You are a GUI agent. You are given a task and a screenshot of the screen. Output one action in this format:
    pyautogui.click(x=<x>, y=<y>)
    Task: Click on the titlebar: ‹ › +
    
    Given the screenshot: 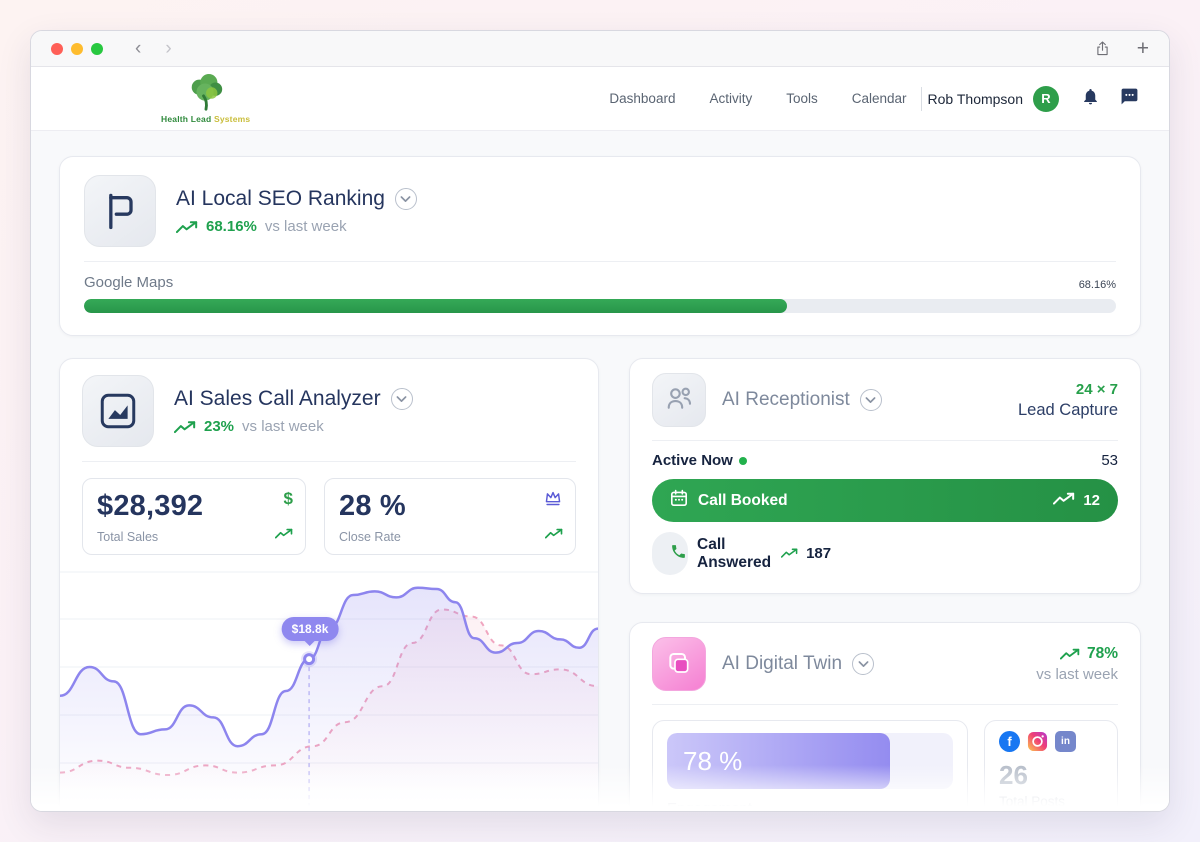 What is the action you would take?
    pyautogui.click(x=600, y=49)
    